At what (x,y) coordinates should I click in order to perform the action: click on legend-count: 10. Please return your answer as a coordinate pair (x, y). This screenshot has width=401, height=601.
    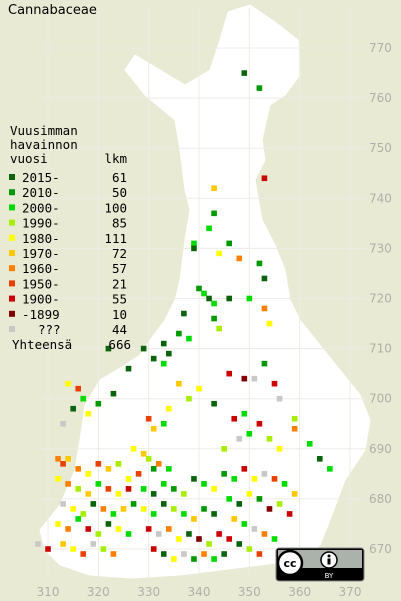
    Looking at the image, I should click on (119, 314).